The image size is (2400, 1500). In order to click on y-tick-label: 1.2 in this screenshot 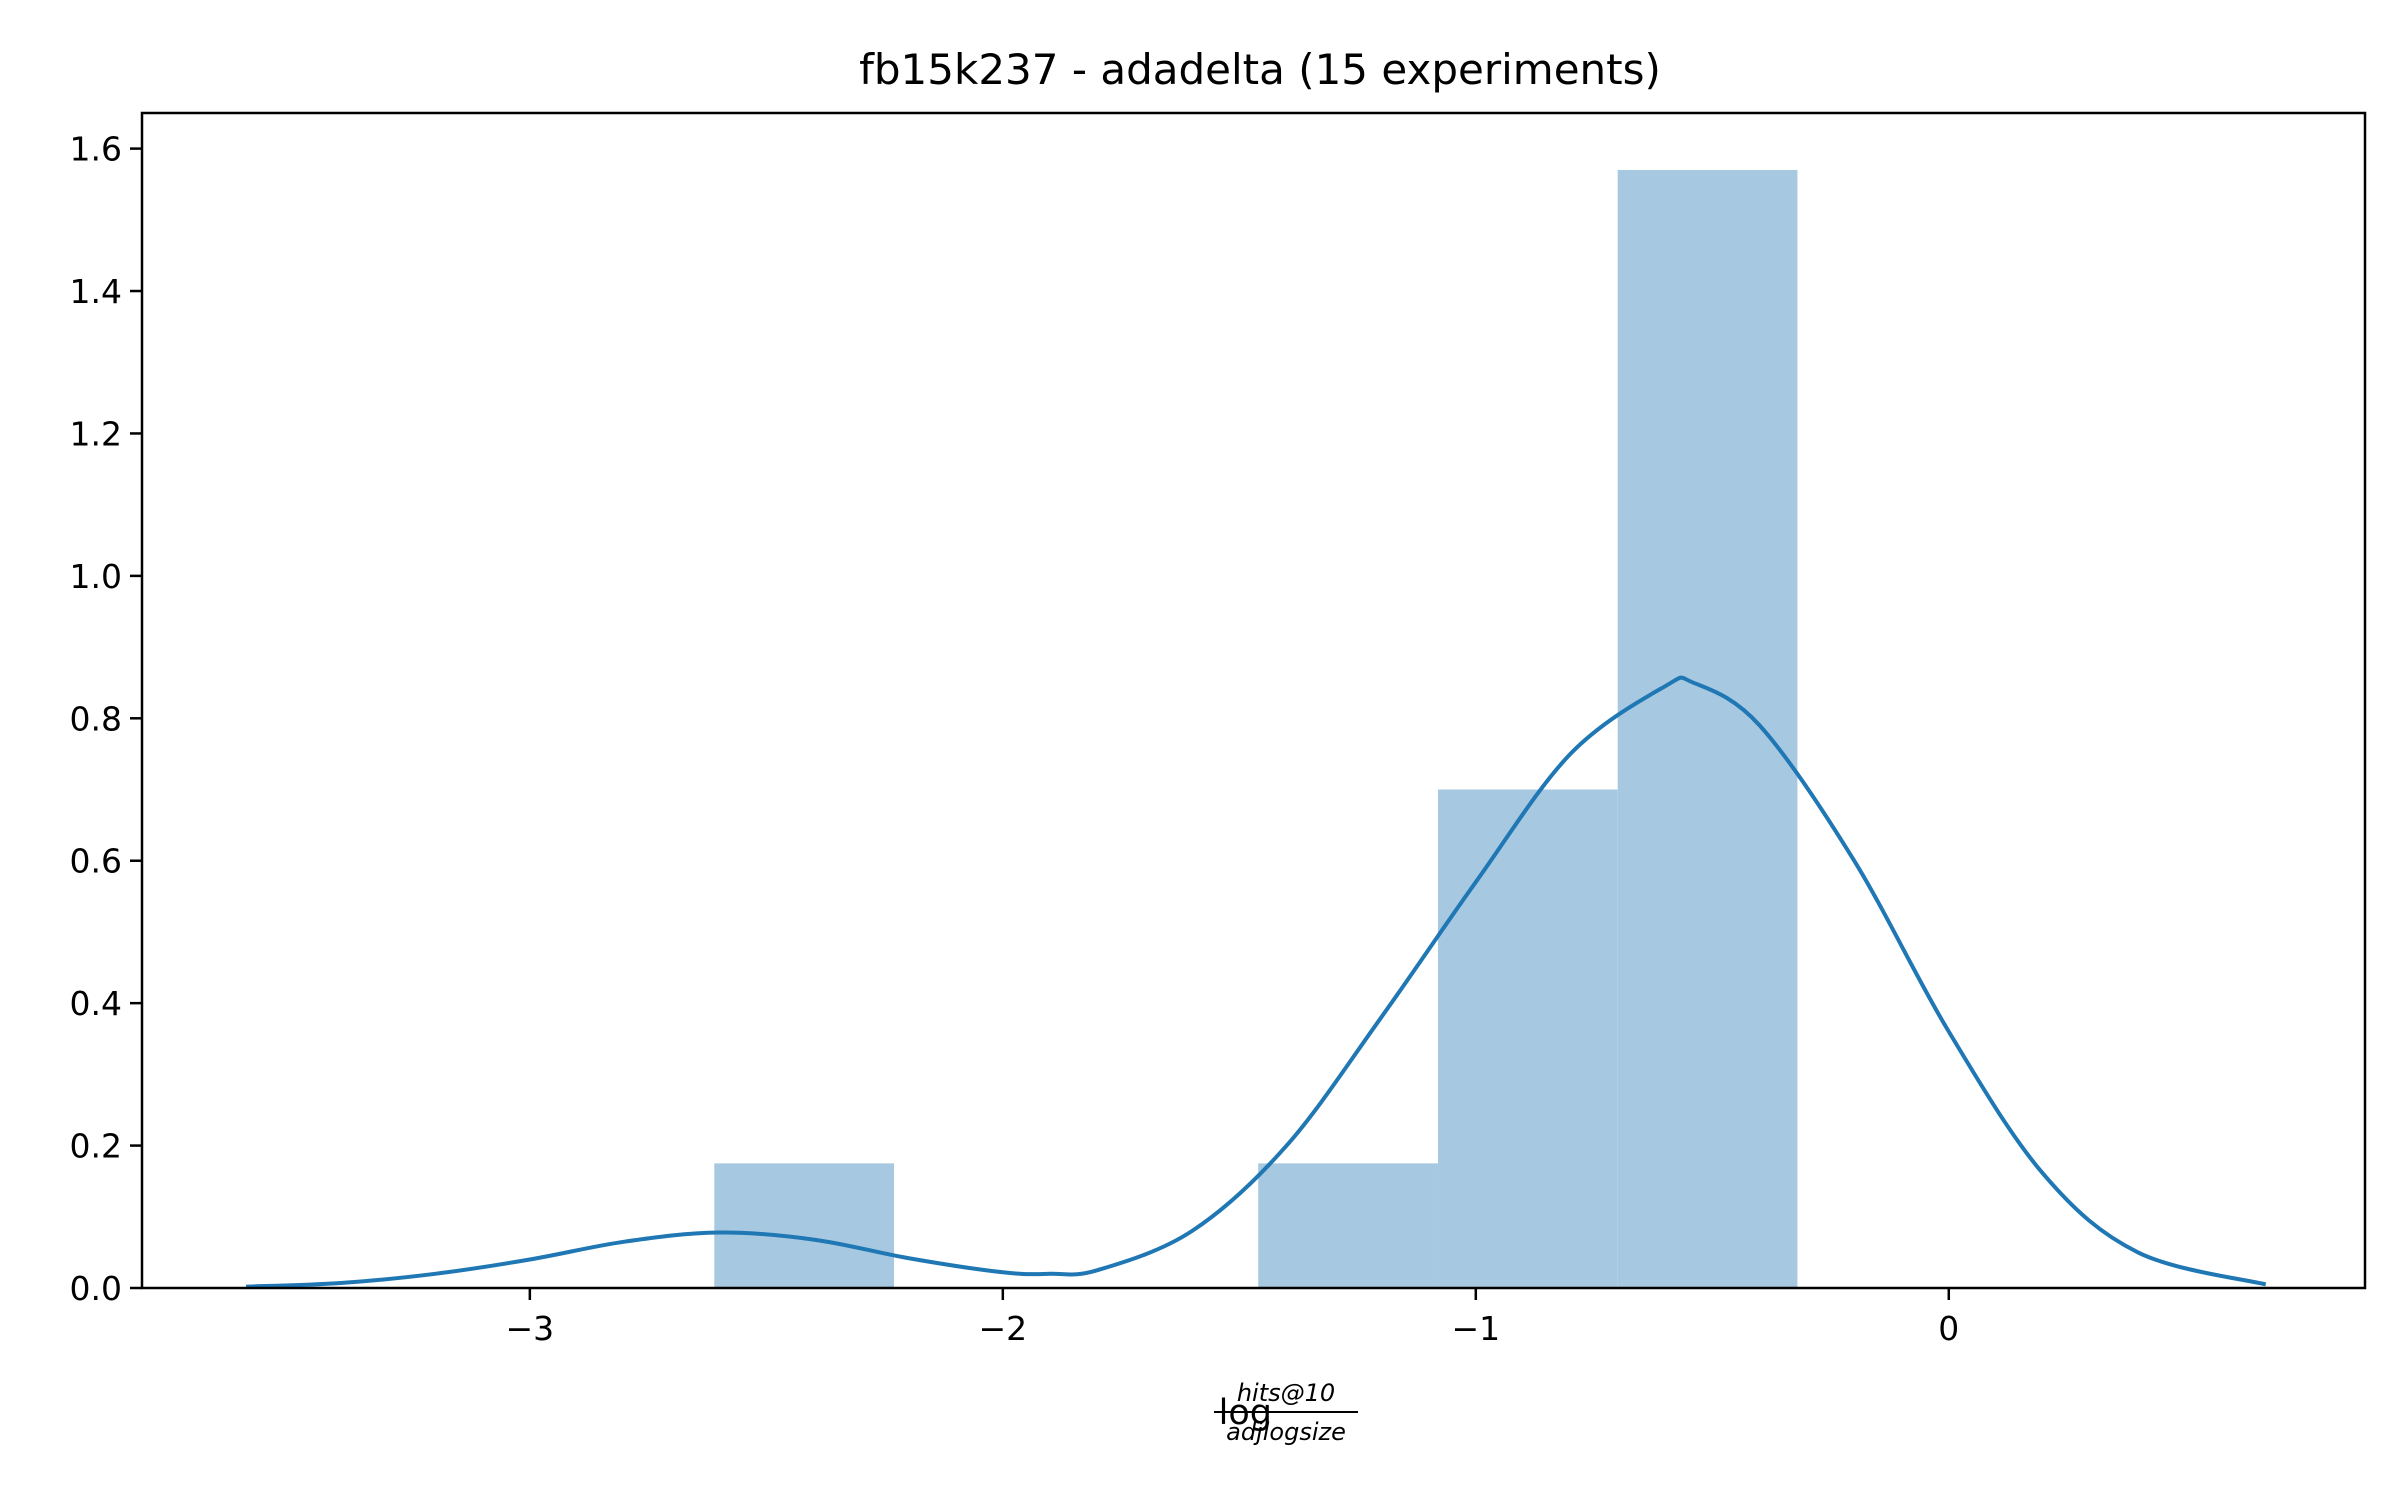, I will do `click(96, 433)`.